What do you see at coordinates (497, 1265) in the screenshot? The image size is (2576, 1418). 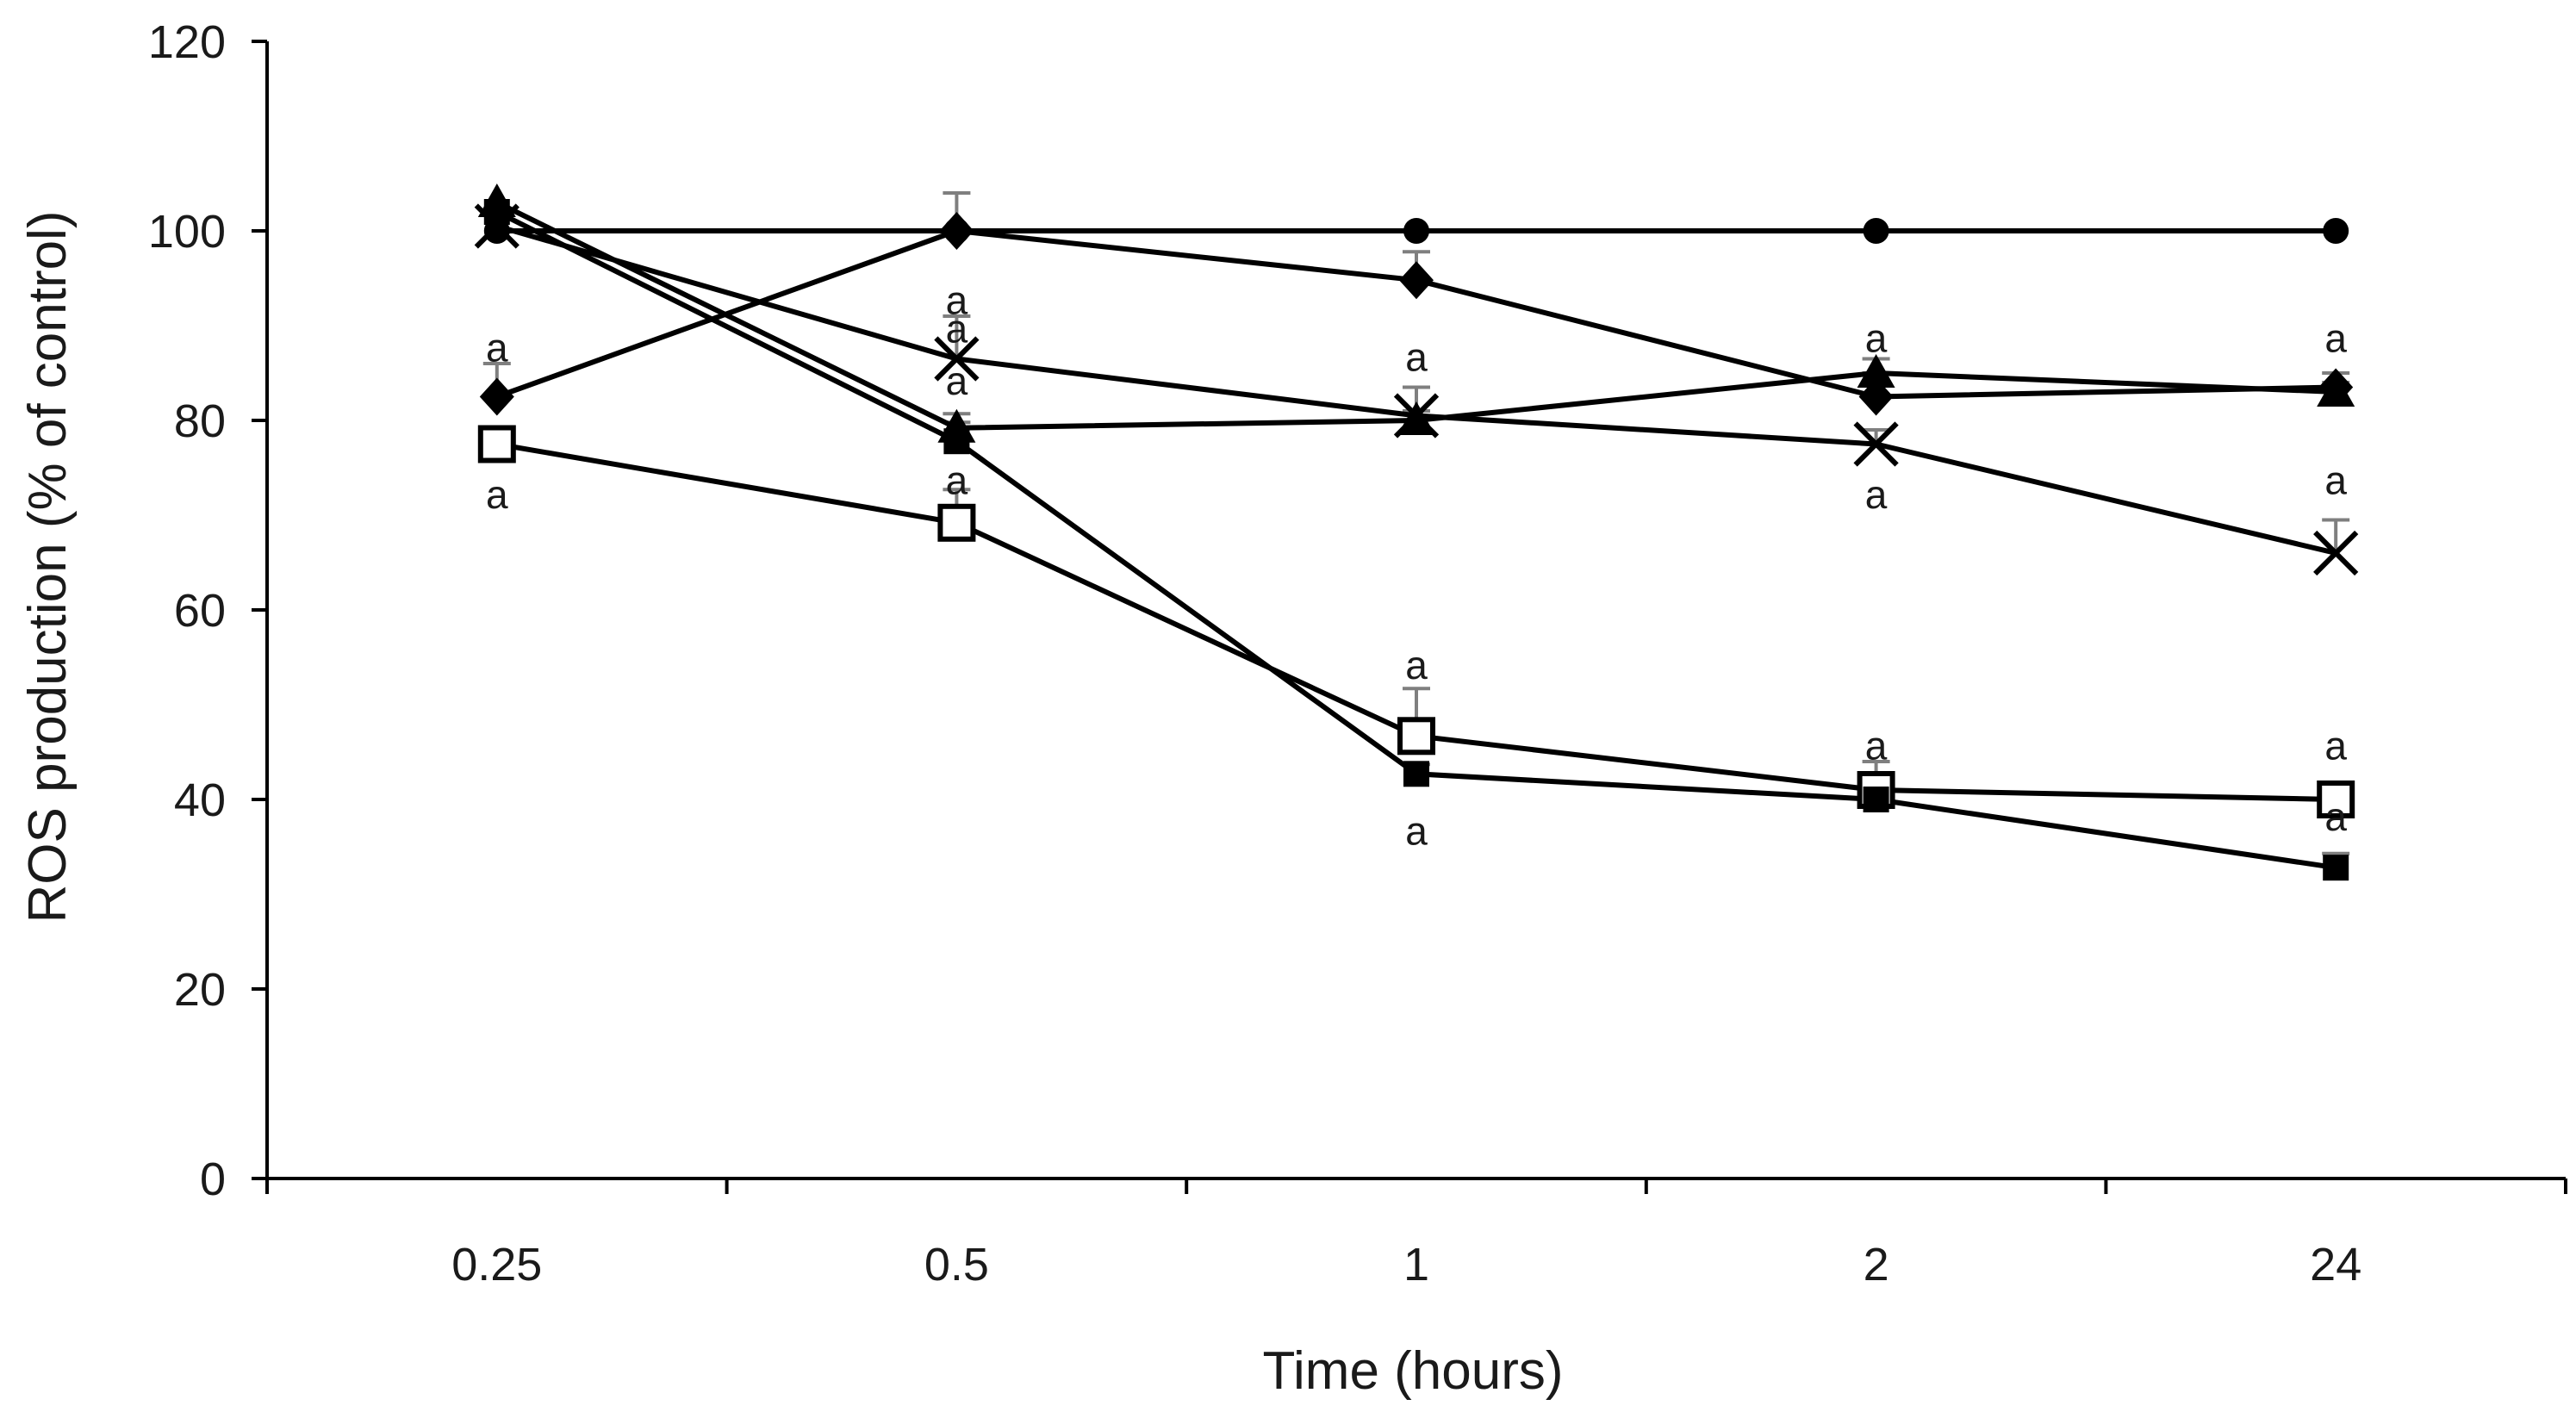 I see `x-tick-label: 0.25` at bounding box center [497, 1265].